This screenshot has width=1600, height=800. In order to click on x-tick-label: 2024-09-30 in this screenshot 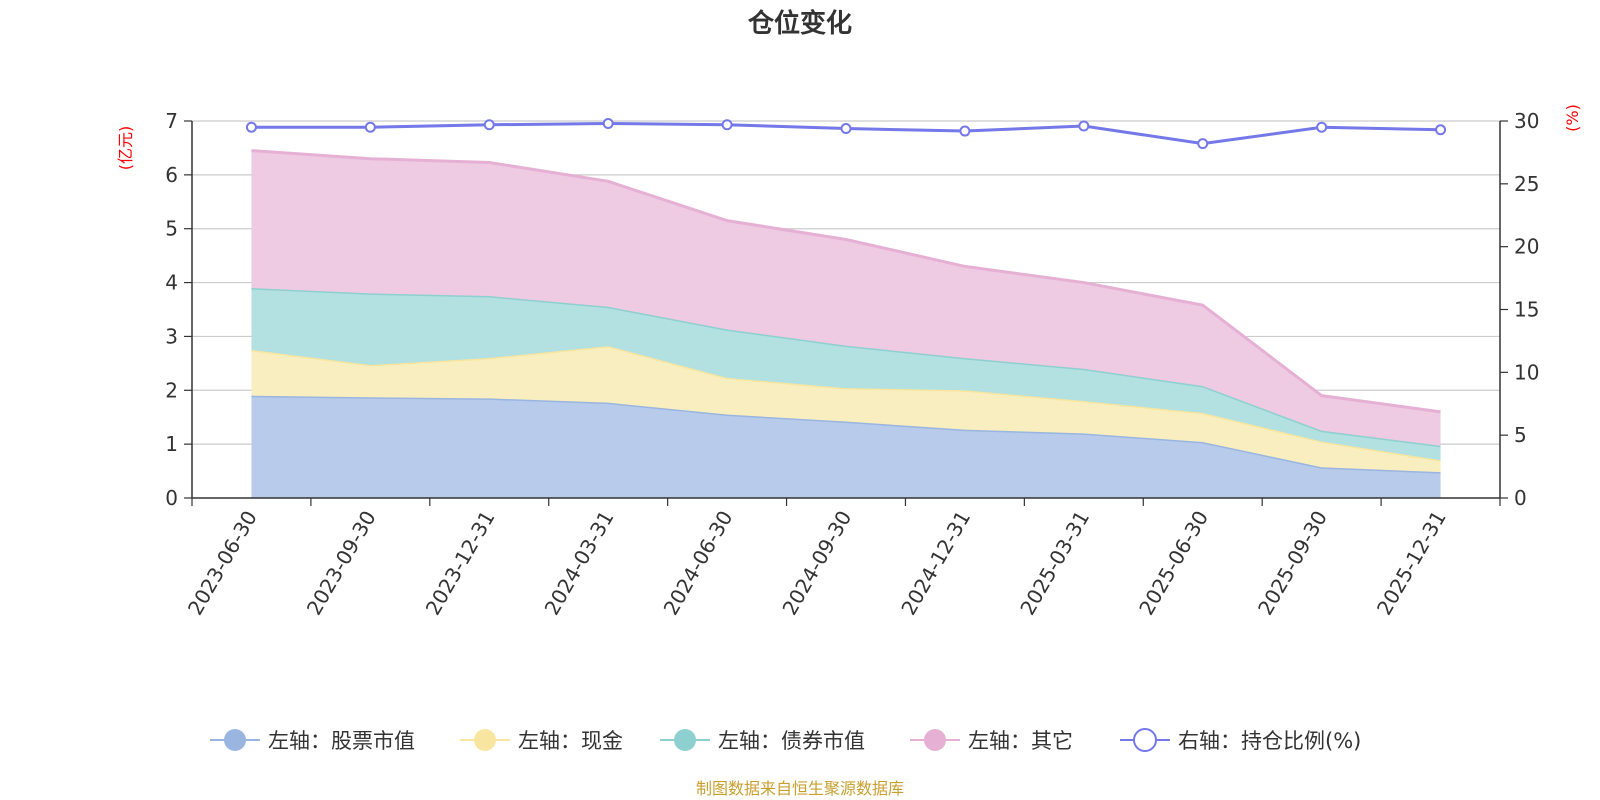, I will do `click(816, 563)`.